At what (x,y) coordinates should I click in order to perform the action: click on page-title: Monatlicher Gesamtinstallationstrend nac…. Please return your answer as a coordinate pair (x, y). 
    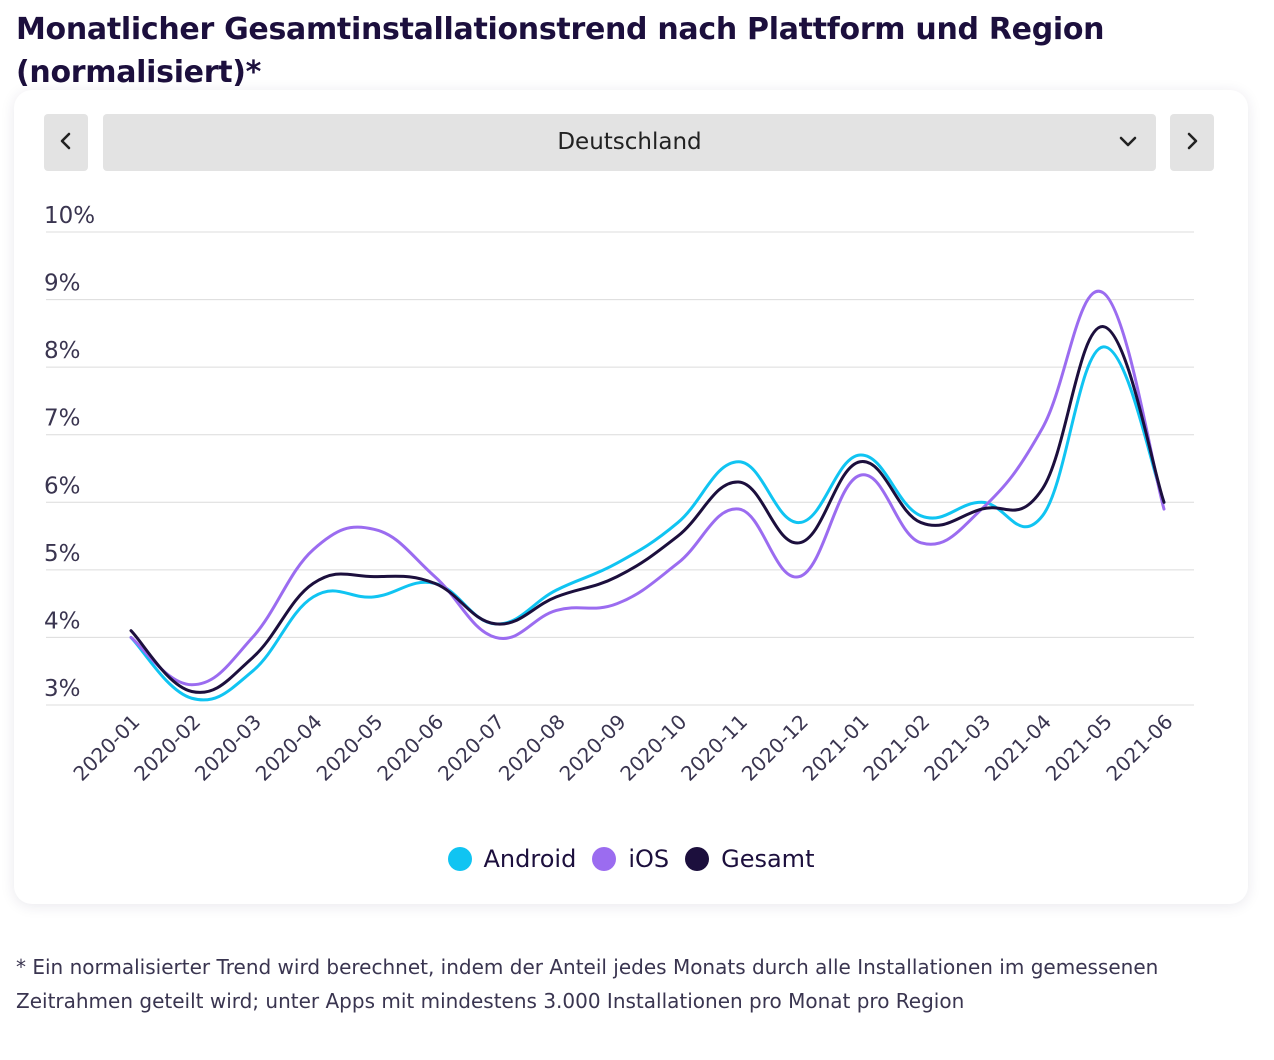
    Looking at the image, I should click on (560, 51).